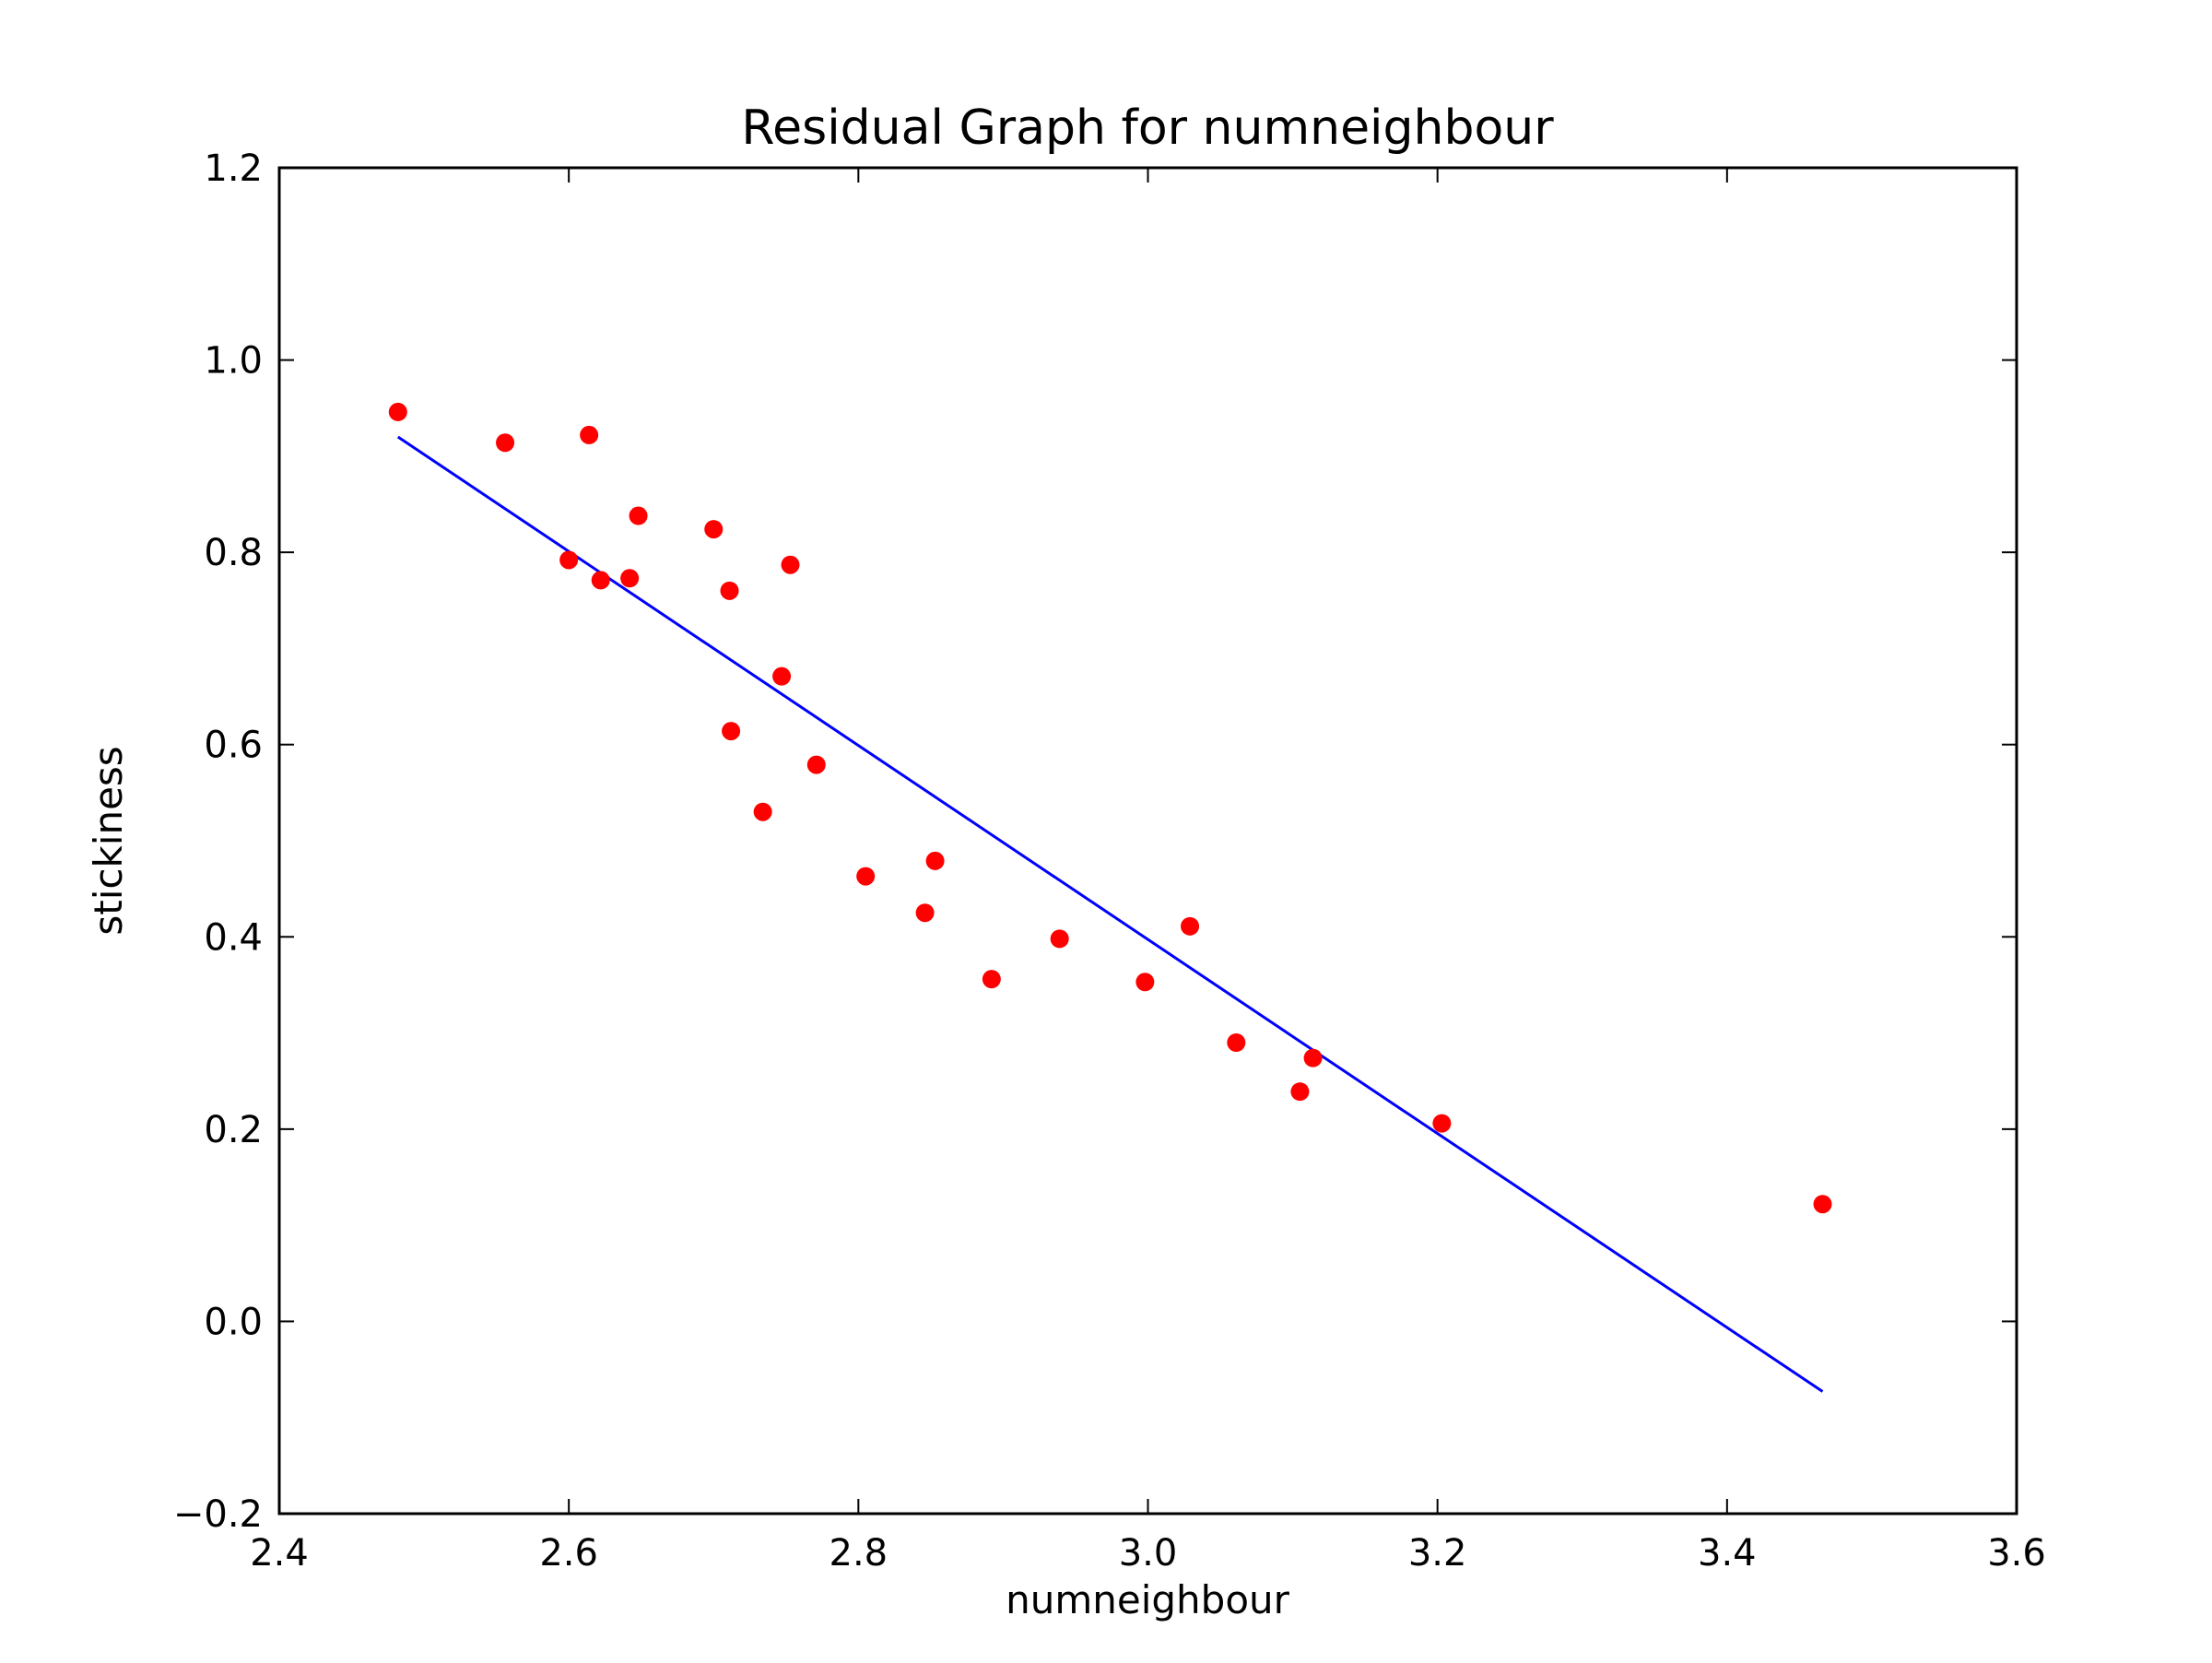 This screenshot has width=2212, height=1663. What do you see at coordinates (1727, 1553) in the screenshot?
I see `x-tick-label: 3.4` at bounding box center [1727, 1553].